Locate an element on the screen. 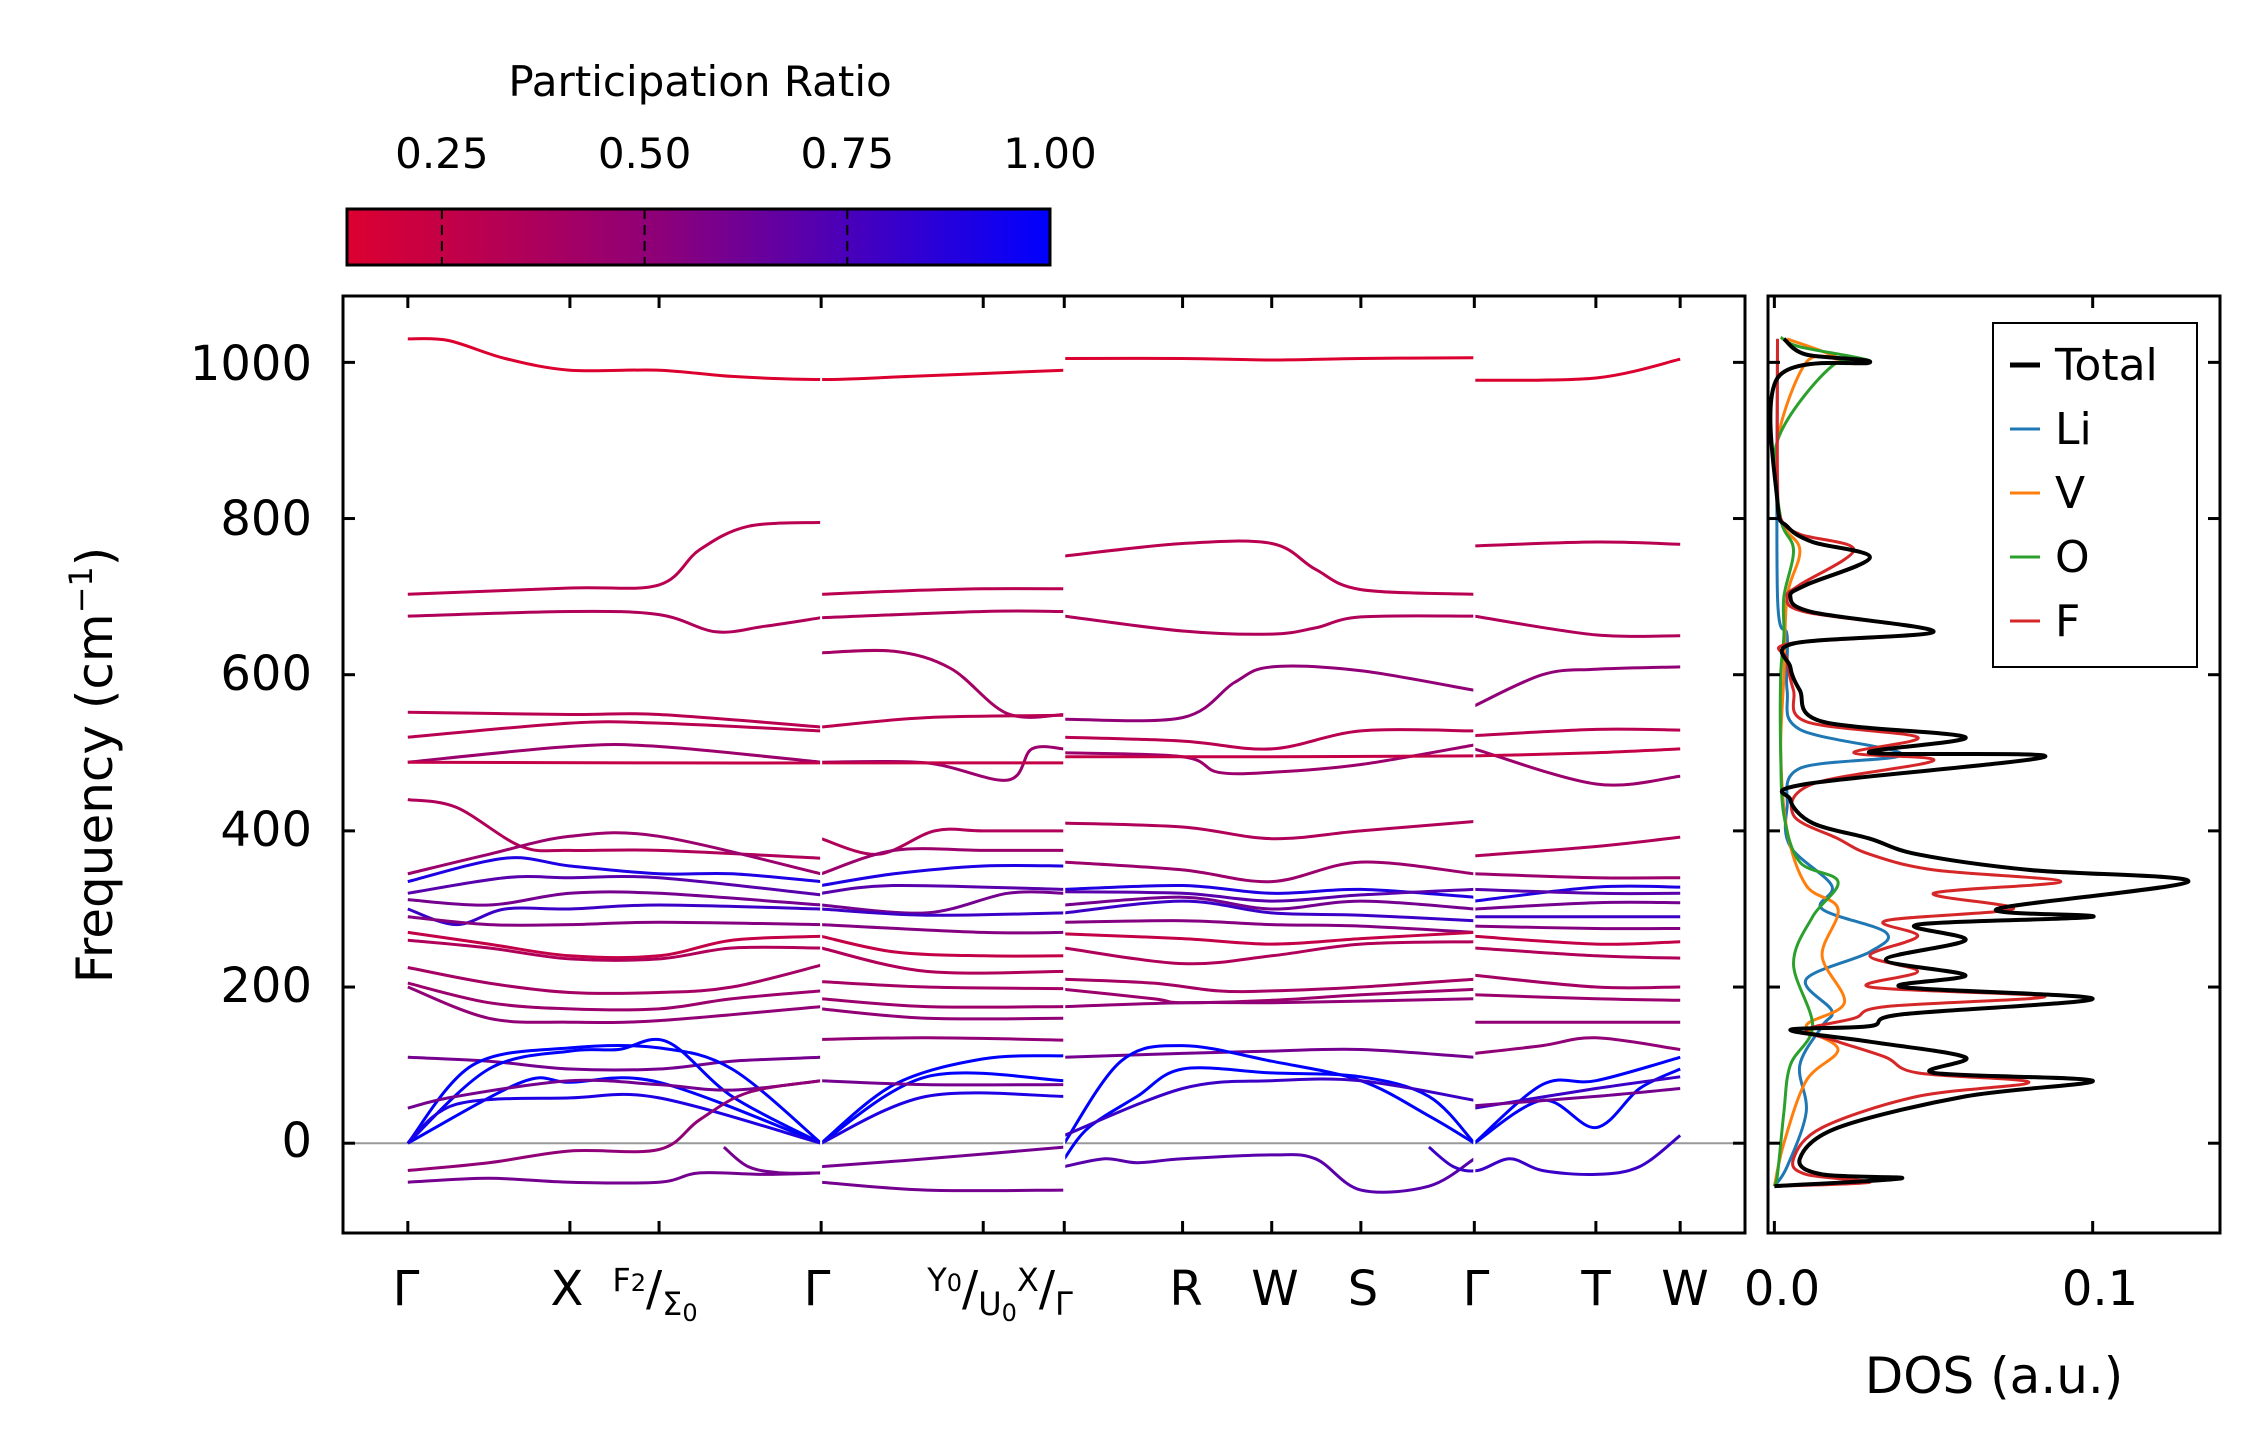 Image resolution: width=2259 pixels, height=1455 pixels. dos-frame is located at coordinates (1994, 764).